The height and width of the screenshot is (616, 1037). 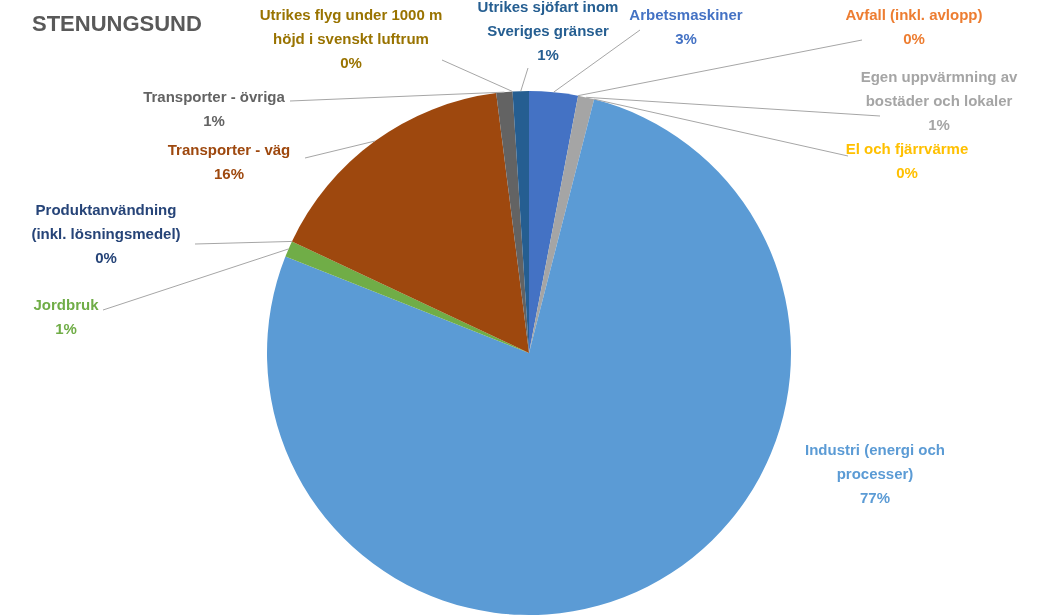 I want to click on slice-label: Industri (energi och processer), so click(x=875, y=461).